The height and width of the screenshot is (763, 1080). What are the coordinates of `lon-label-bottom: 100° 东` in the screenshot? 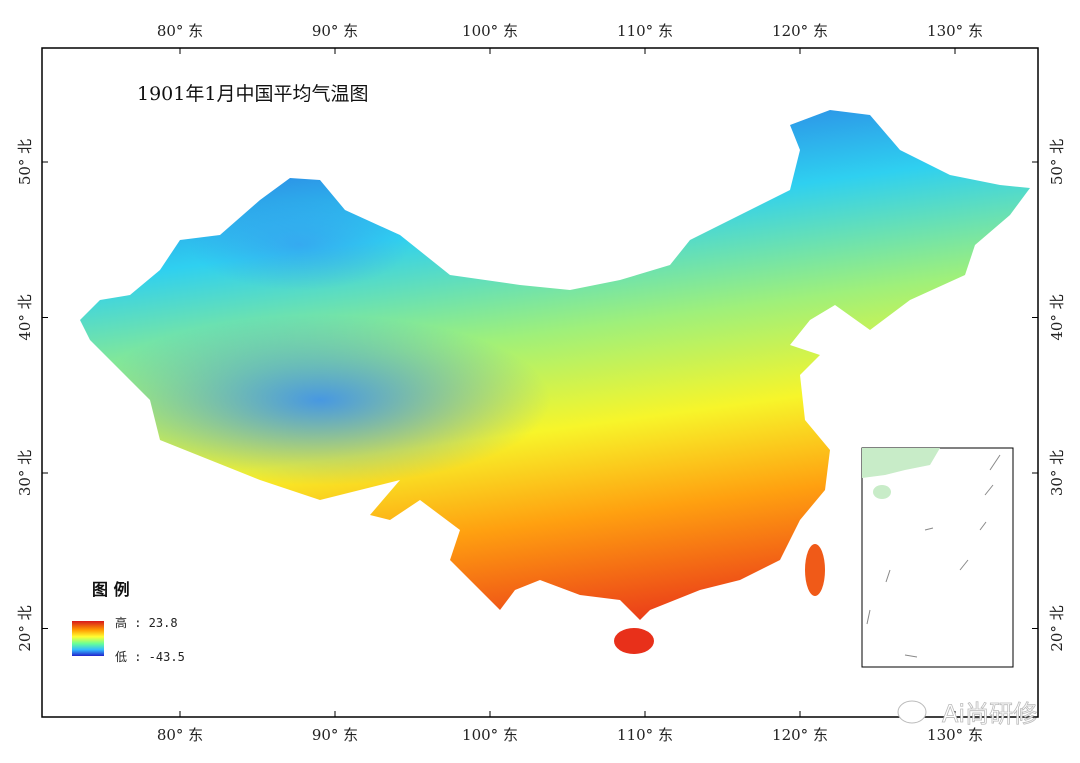 It's located at (490, 735).